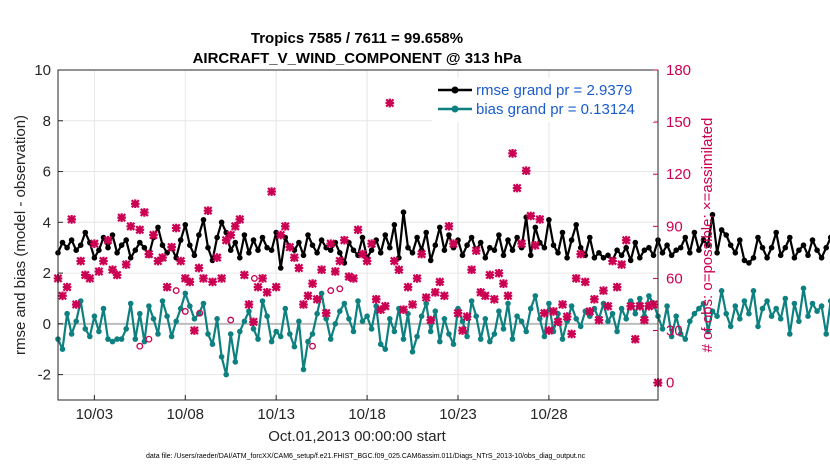  What do you see at coordinates (442, 240) in the screenshot?
I see `rmse-series` at bounding box center [442, 240].